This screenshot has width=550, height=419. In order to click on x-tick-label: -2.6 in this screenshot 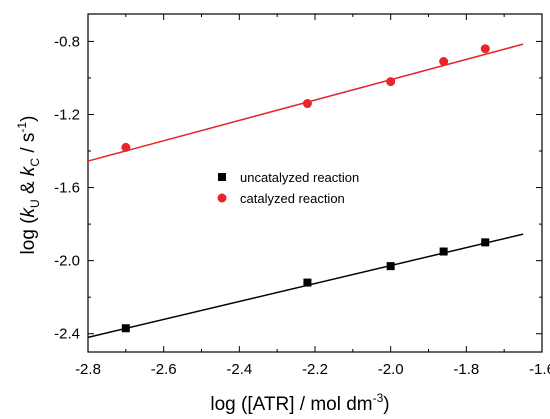, I will do `click(164, 369)`.